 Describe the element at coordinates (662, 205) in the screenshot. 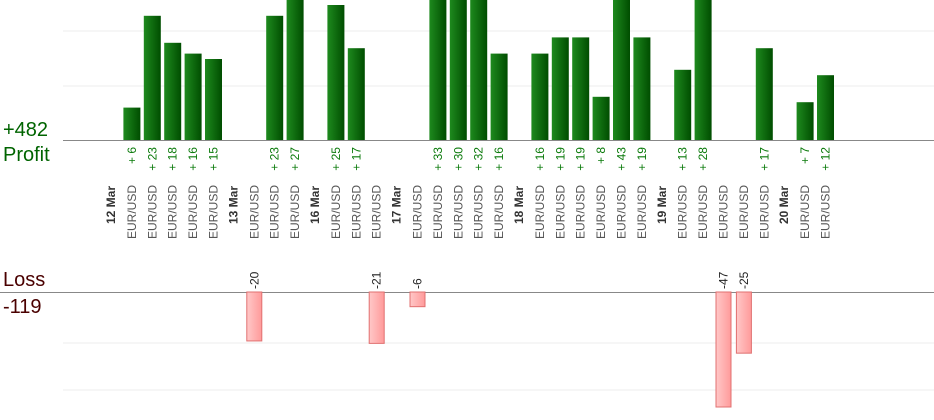

I see `date-label: 19 Mar` at that location.